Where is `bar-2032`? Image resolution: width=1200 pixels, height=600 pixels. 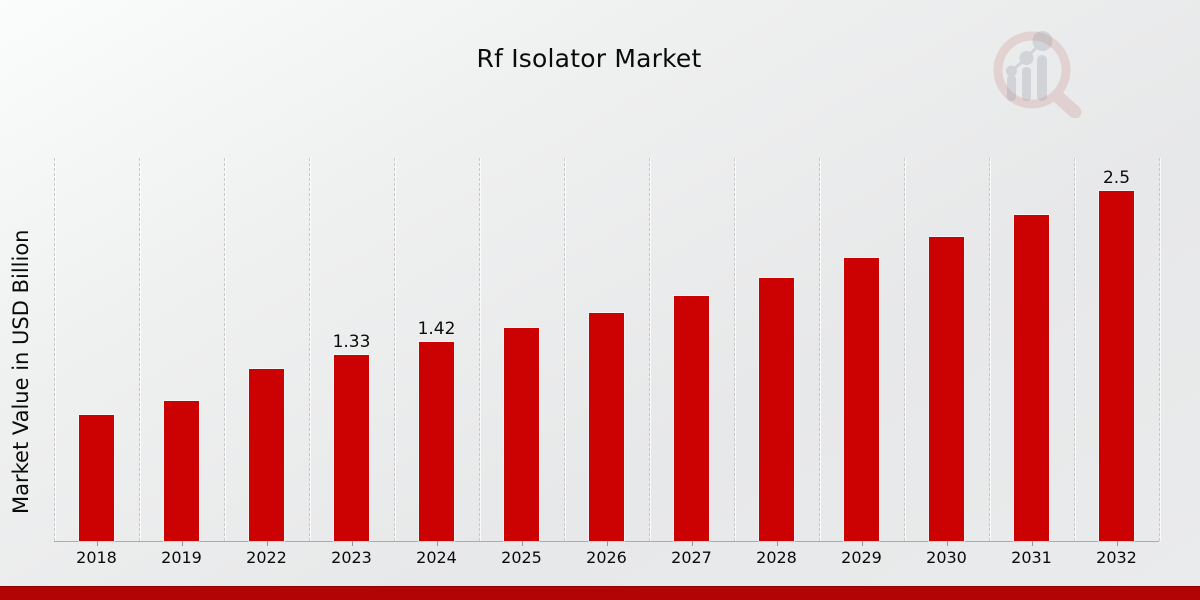 bar-2032 is located at coordinates (1116, 366).